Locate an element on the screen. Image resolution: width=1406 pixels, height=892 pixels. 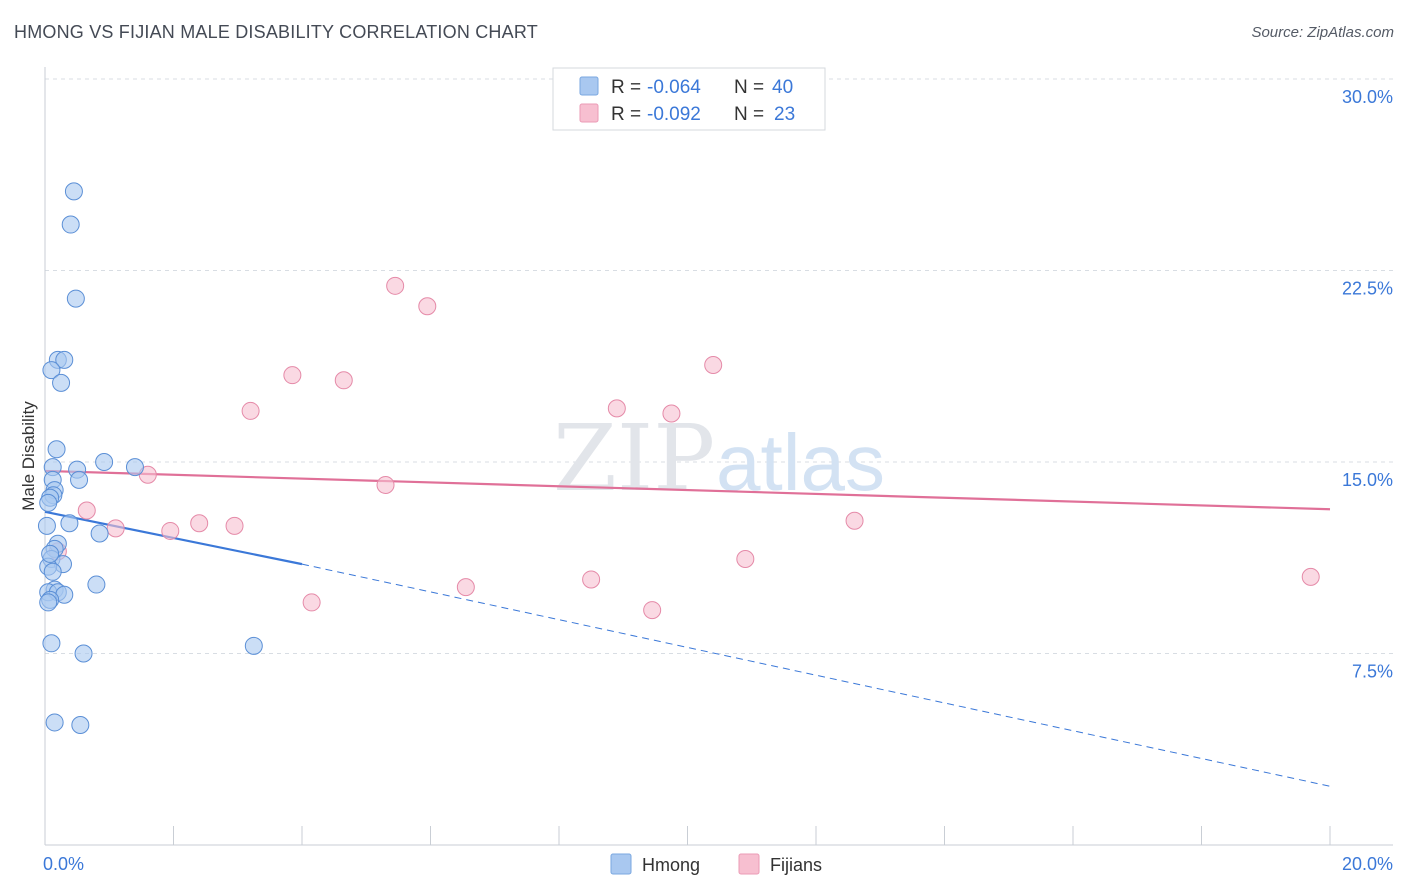
legend-bottom-swatch-fijians is located at coordinates (749, 864).